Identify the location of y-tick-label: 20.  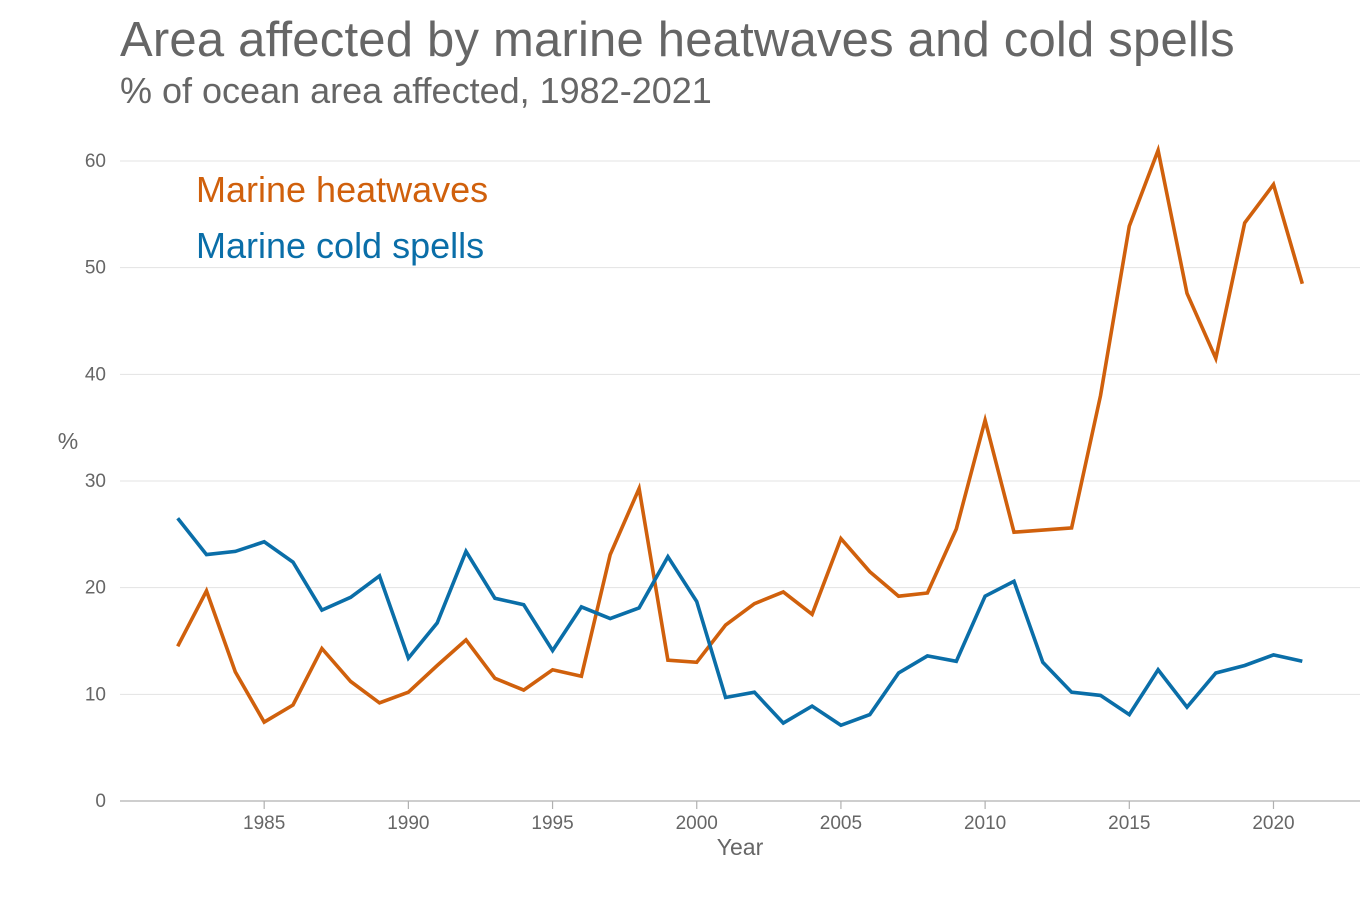
(95, 588).